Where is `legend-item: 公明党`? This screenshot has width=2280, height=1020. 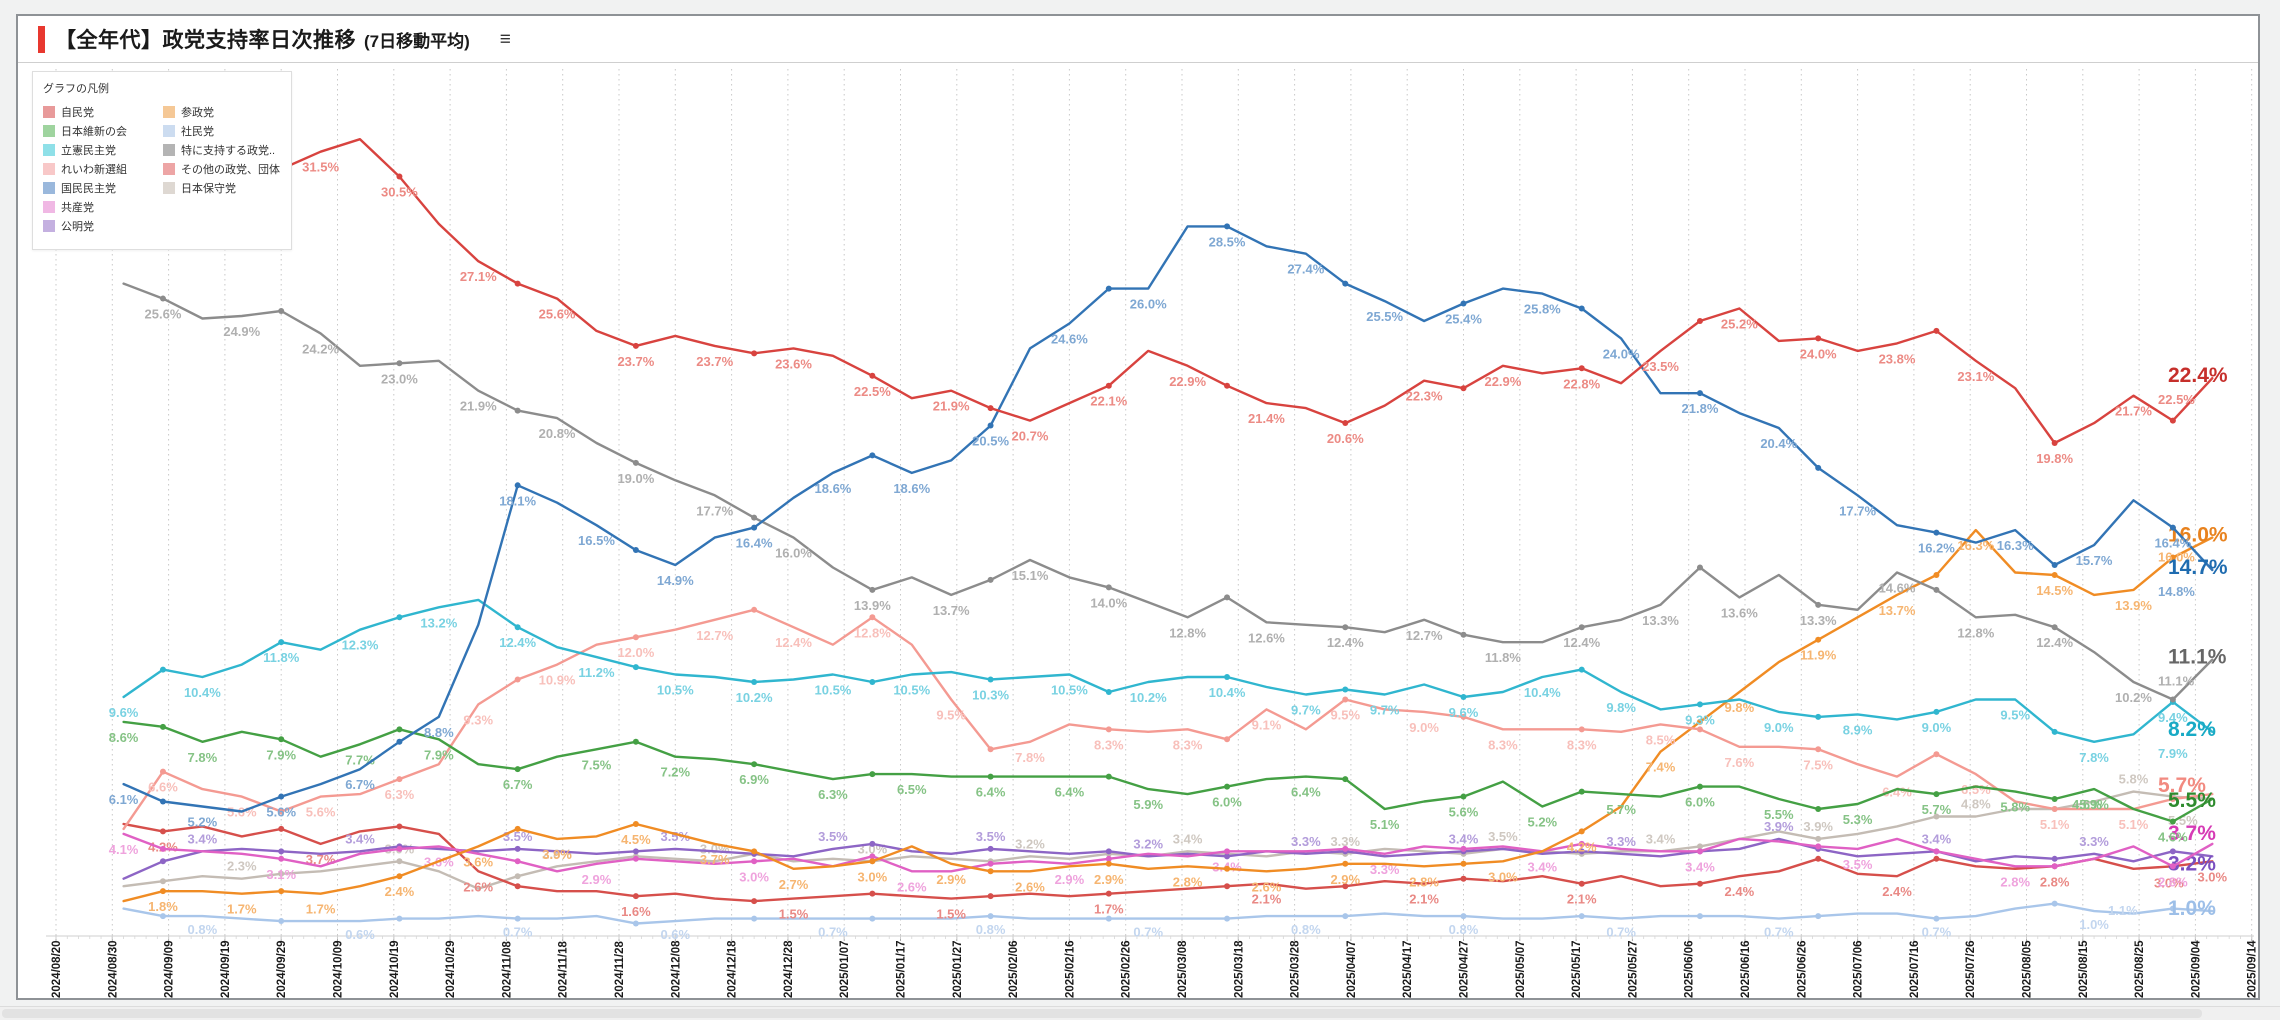 legend-item: 公明党 is located at coordinates (103, 225).